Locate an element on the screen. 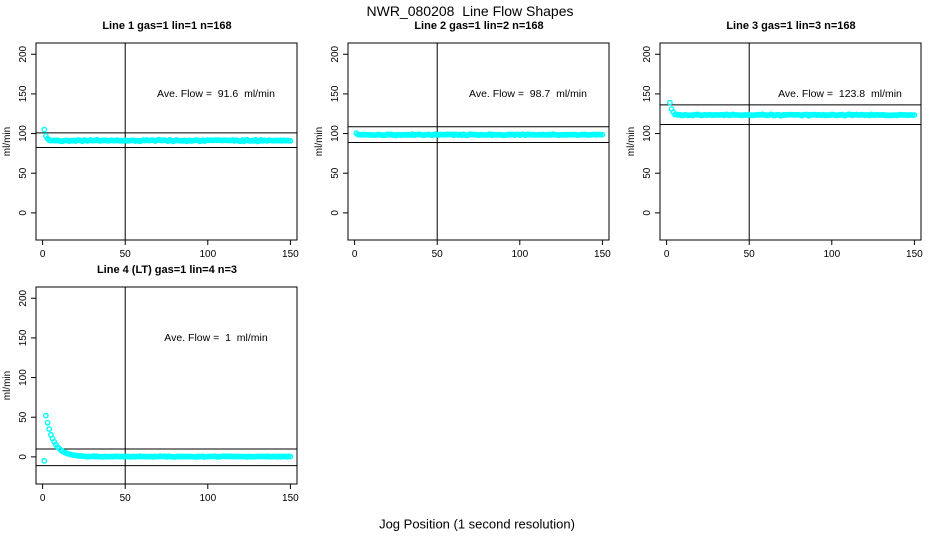  subplot-title: Line 1 gas=1 lin=1 n=168 is located at coordinates (167, 26).